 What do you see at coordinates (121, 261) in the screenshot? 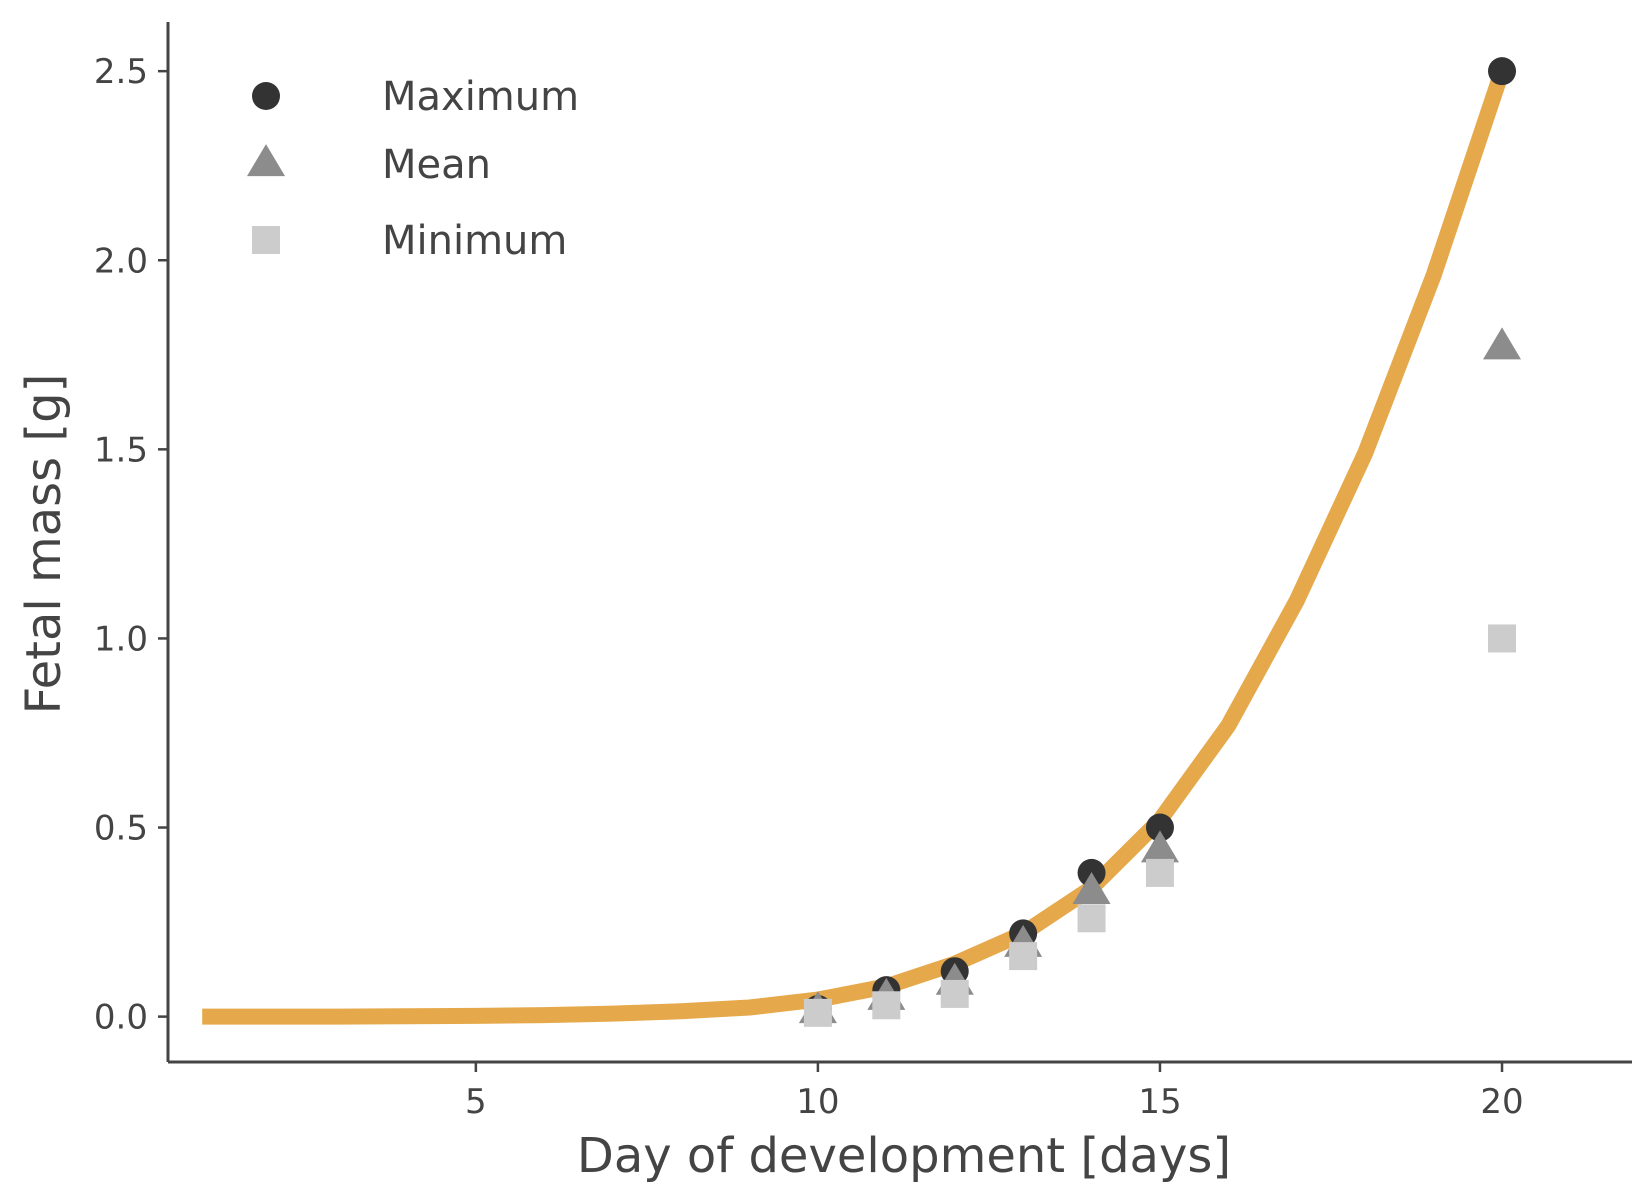
I see `y-tick-label: 2.0` at bounding box center [121, 261].